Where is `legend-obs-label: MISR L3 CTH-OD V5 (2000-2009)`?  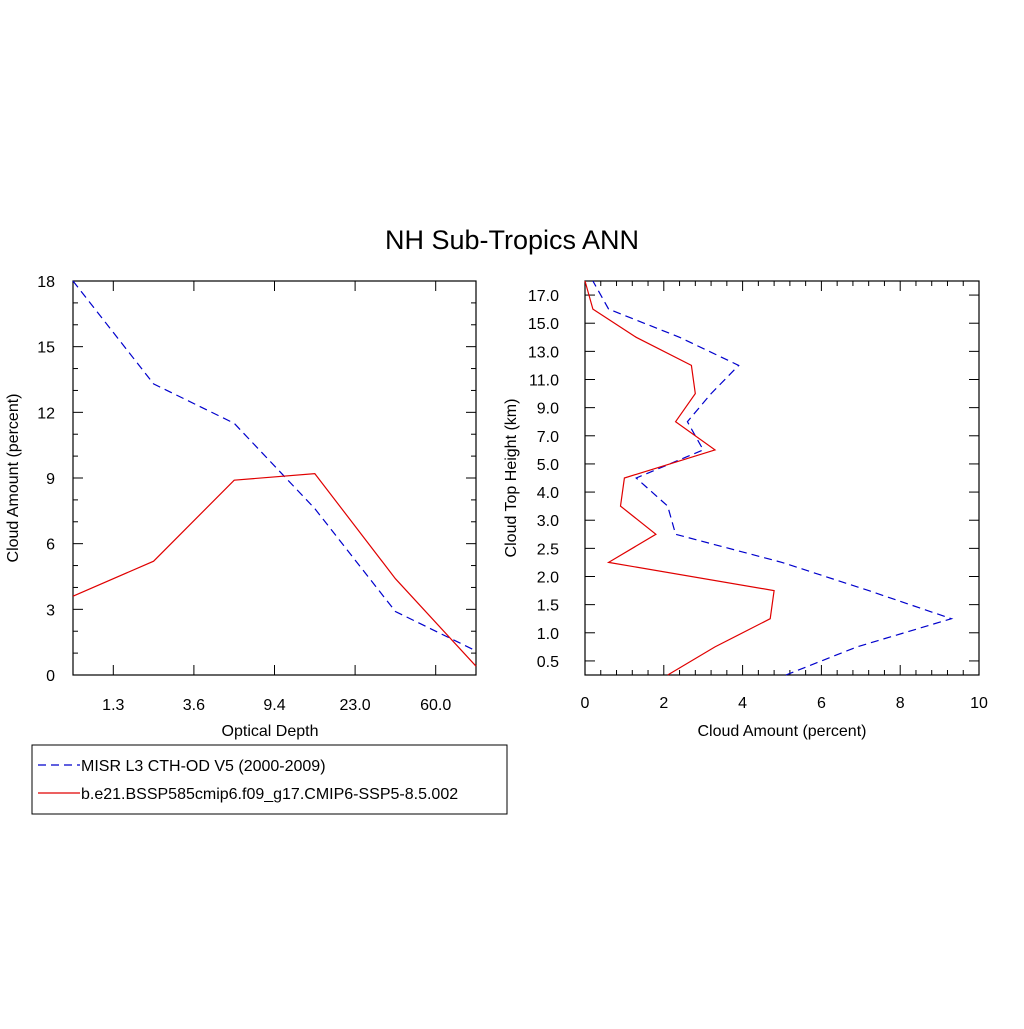
legend-obs-label: MISR L3 CTH-OD V5 (2000-2009) is located at coordinates (203, 766).